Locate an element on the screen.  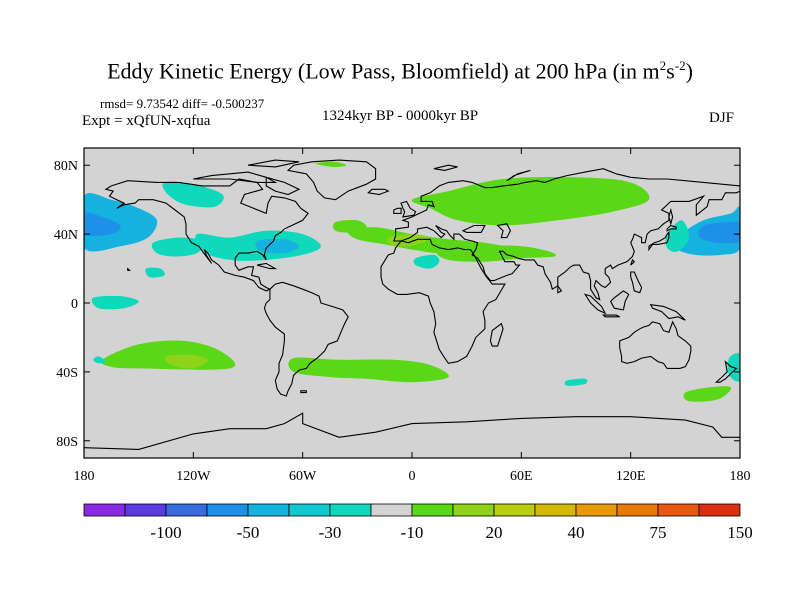
colorbar-label: 20 is located at coordinates (494, 532).